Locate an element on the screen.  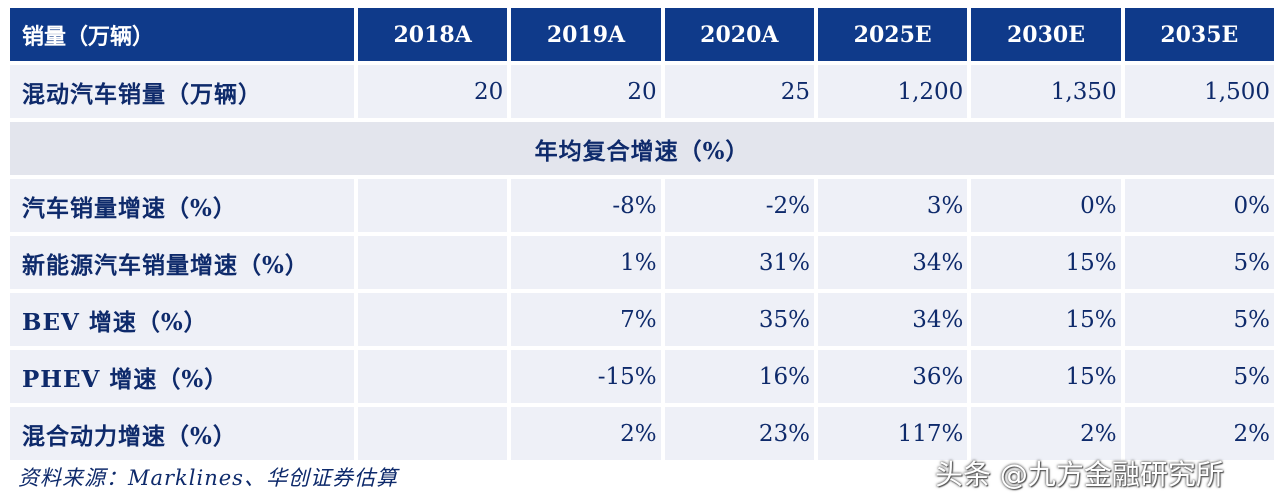
row-label-bev-growth: BEV 增速（%） is located at coordinates (182, 319).